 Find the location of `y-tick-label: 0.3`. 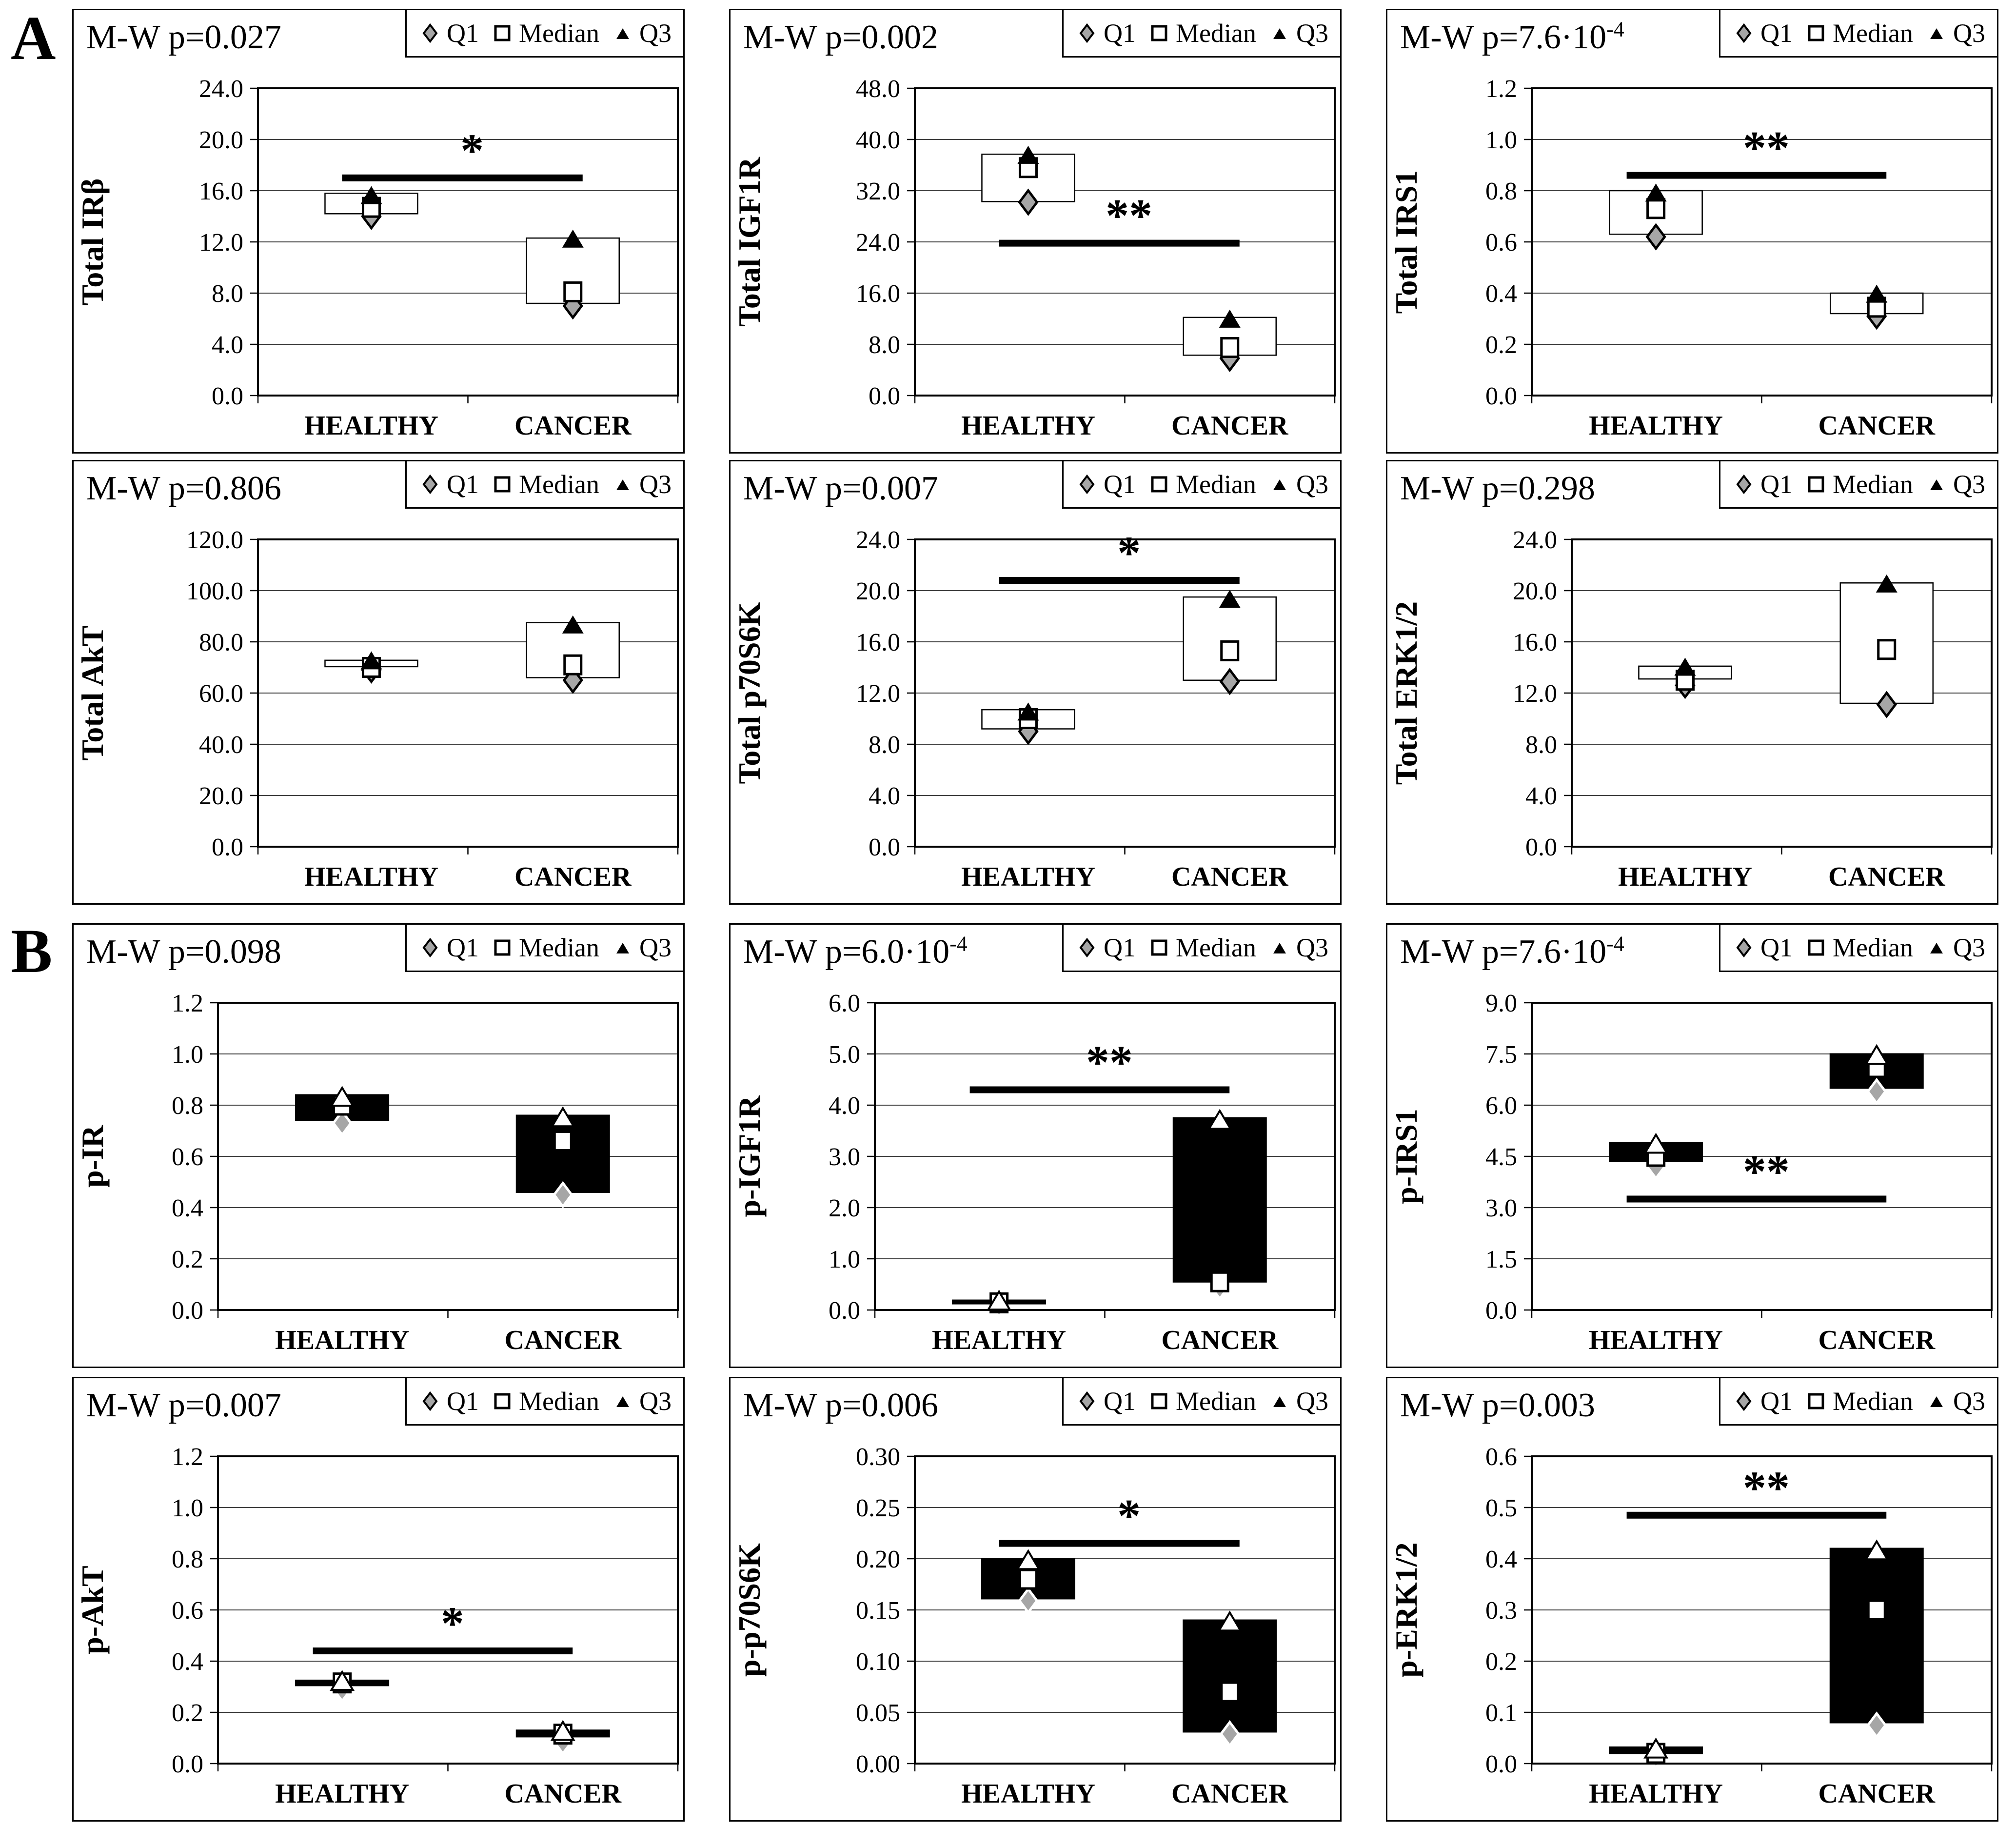

y-tick-label: 0.3 is located at coordinates (1501, 1611).